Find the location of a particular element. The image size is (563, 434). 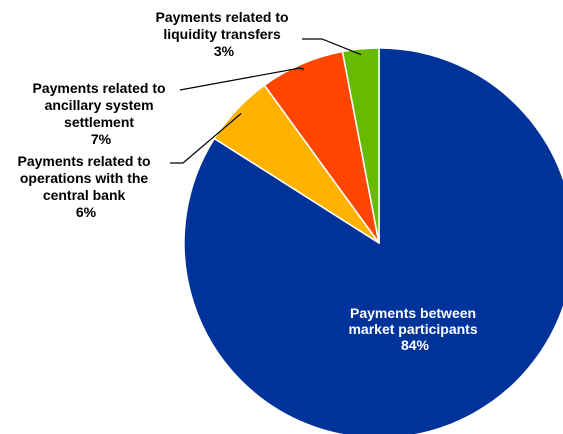

slice-liquidity-transfers is located at coordinates (360, 145).